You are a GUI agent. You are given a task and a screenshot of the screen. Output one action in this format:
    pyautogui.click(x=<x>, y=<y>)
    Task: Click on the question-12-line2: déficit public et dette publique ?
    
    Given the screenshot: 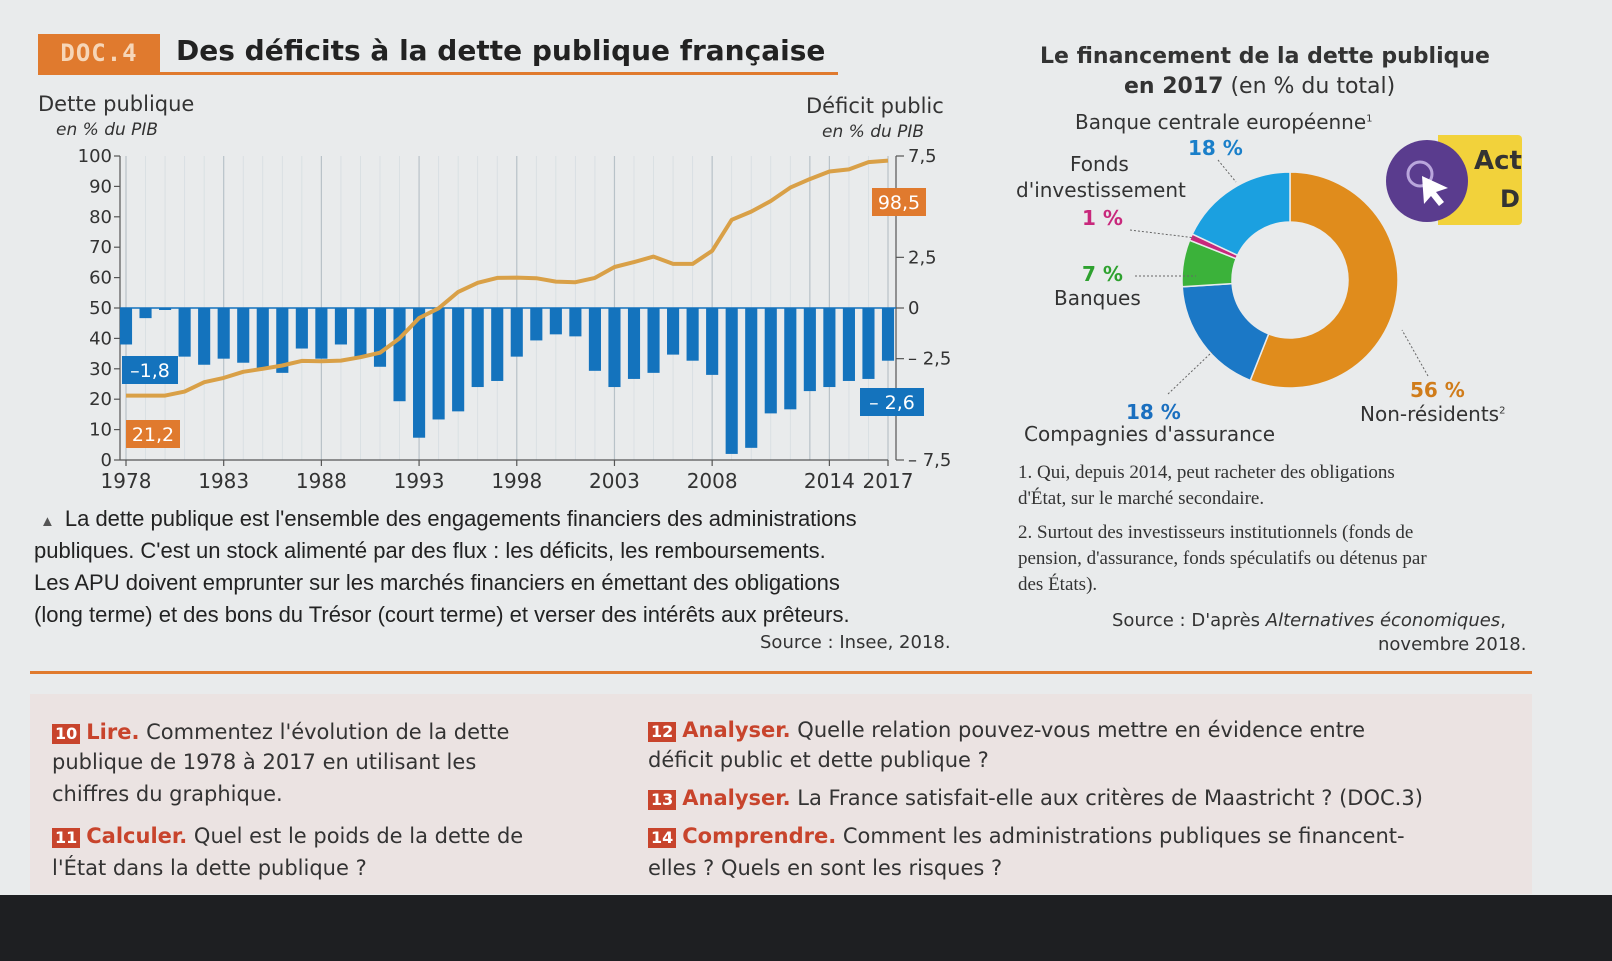 What is the action you would take?
    pyautogui.click(x=818, y=760)
    